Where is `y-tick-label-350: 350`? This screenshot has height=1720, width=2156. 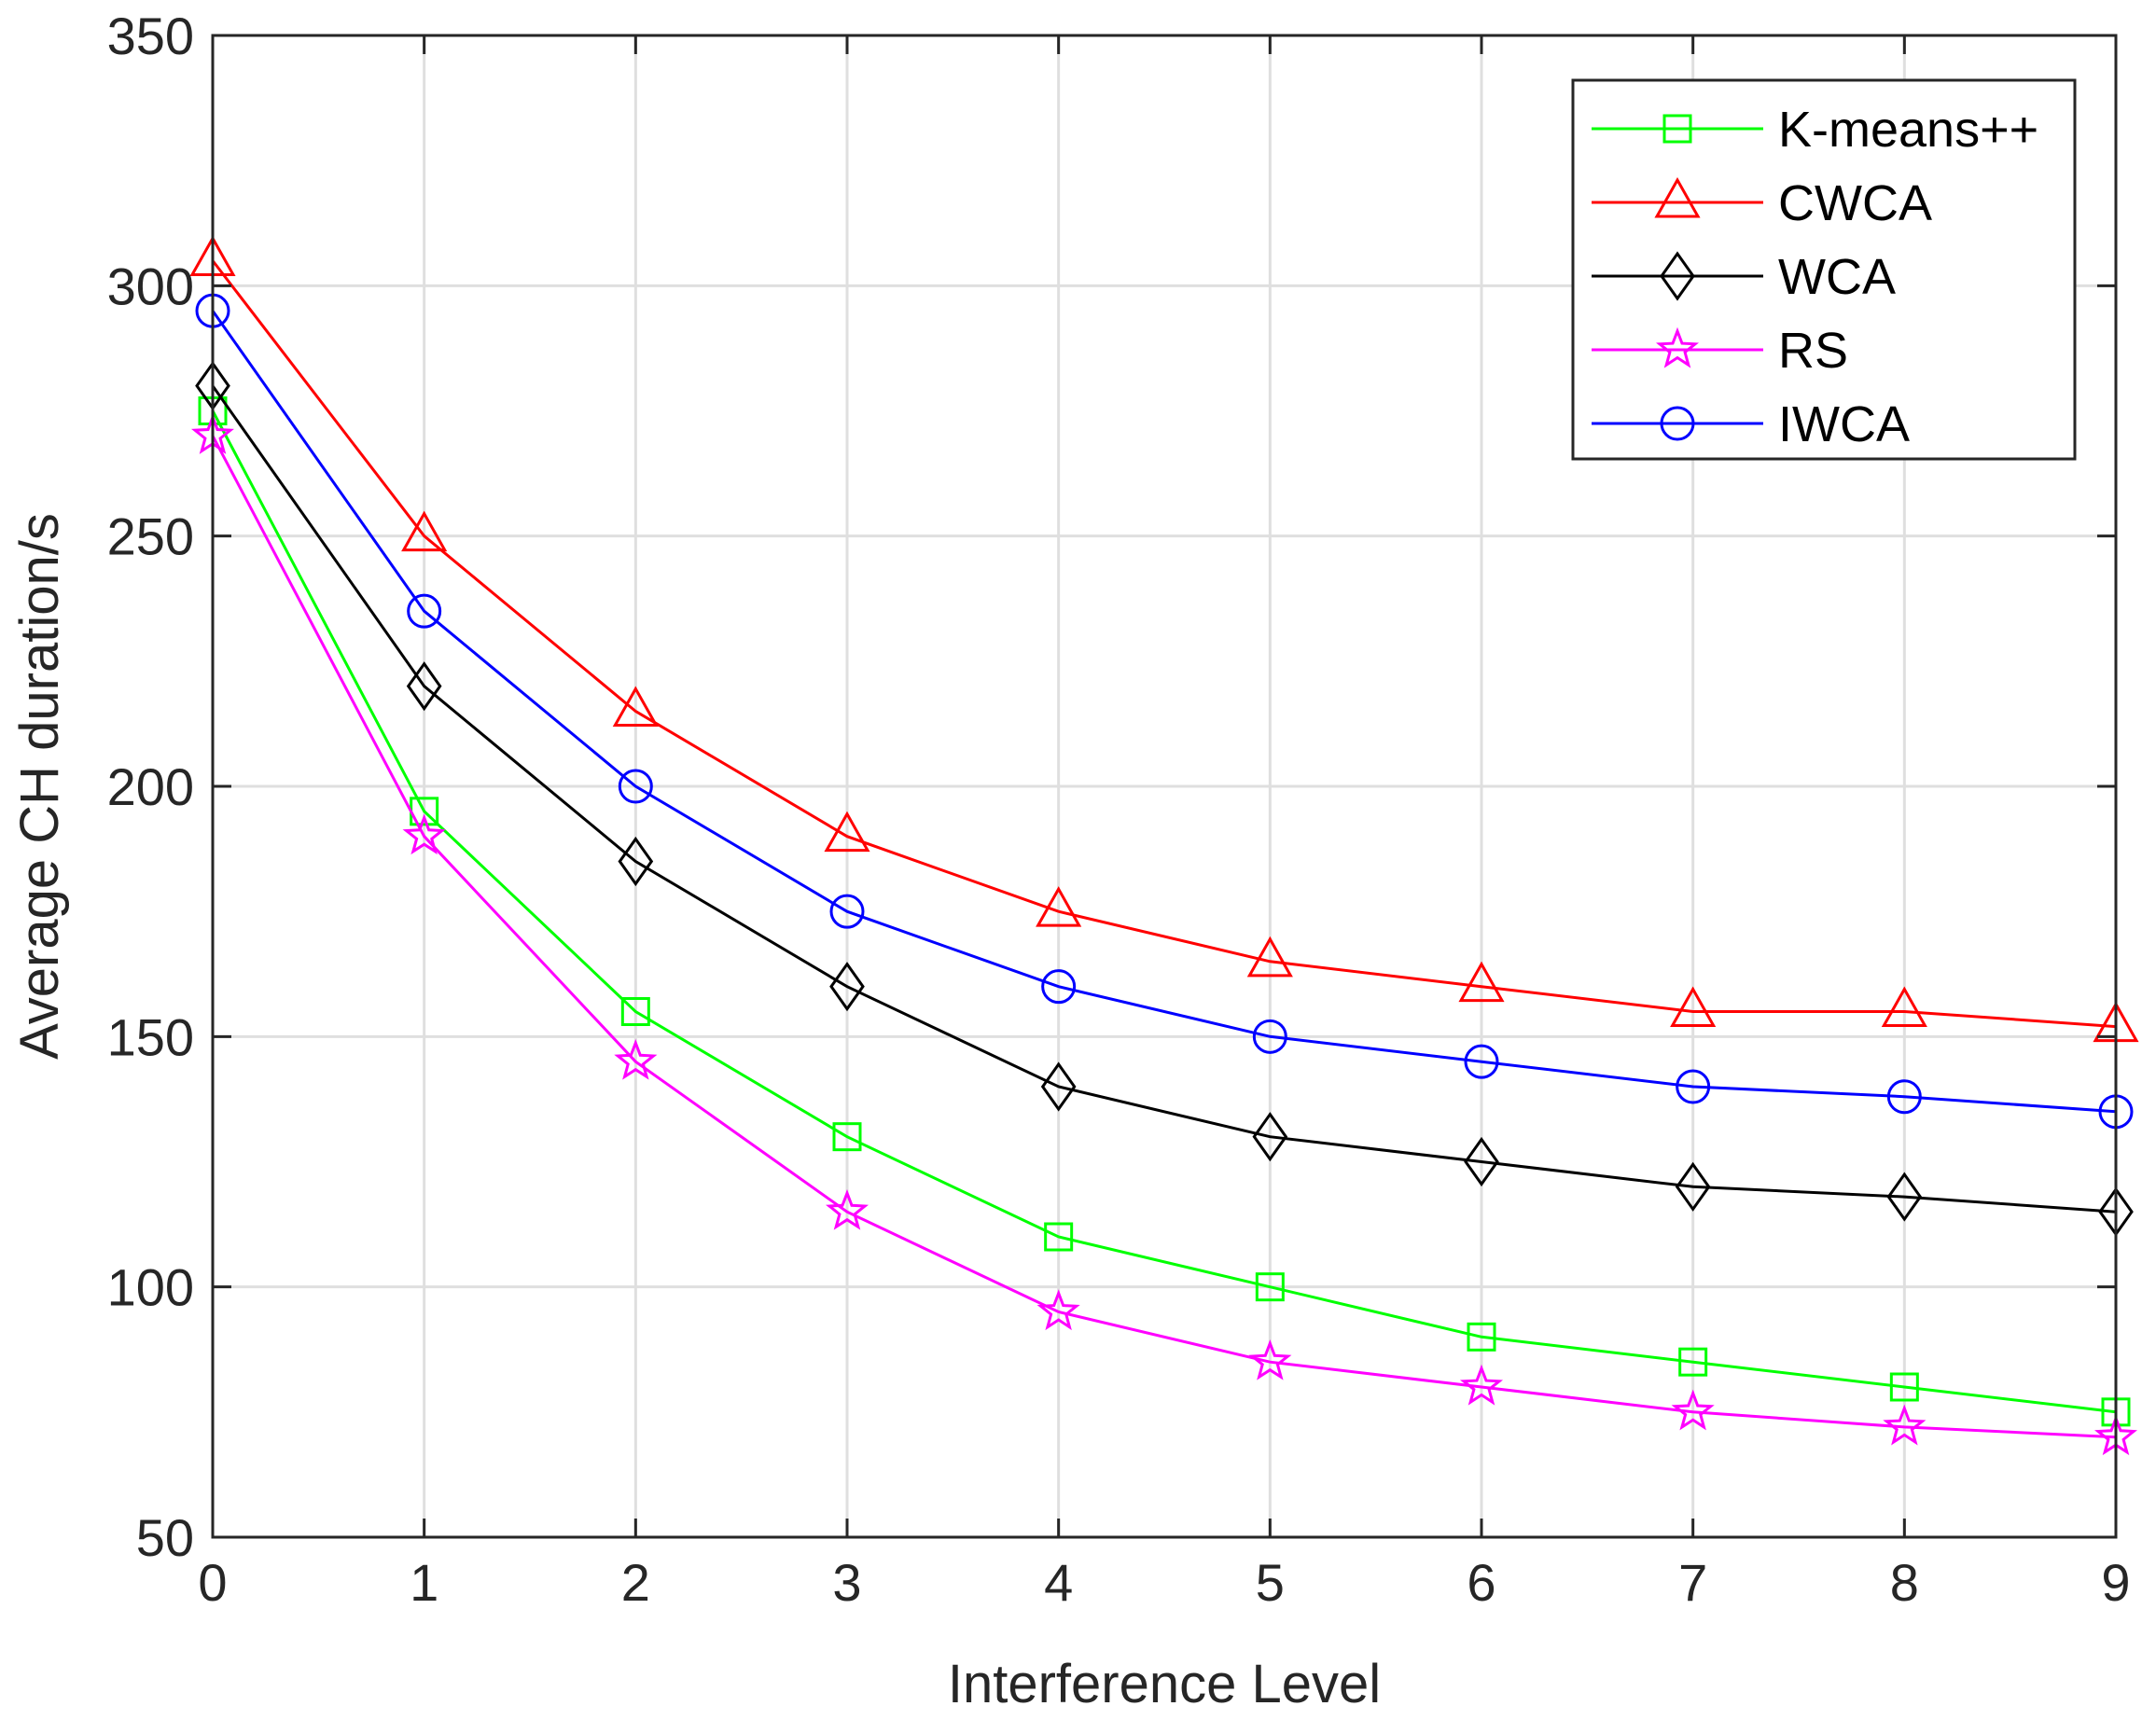 y-tick-label-350: 350 is located at coordinates (150, 36).